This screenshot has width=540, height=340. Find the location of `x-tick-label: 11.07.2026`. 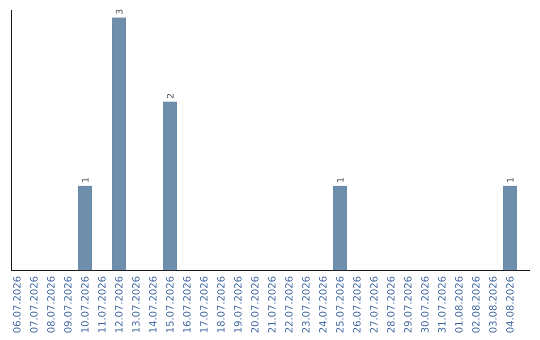

x-tick-label: 11.07.2026 is located at coordinates (103, 305).